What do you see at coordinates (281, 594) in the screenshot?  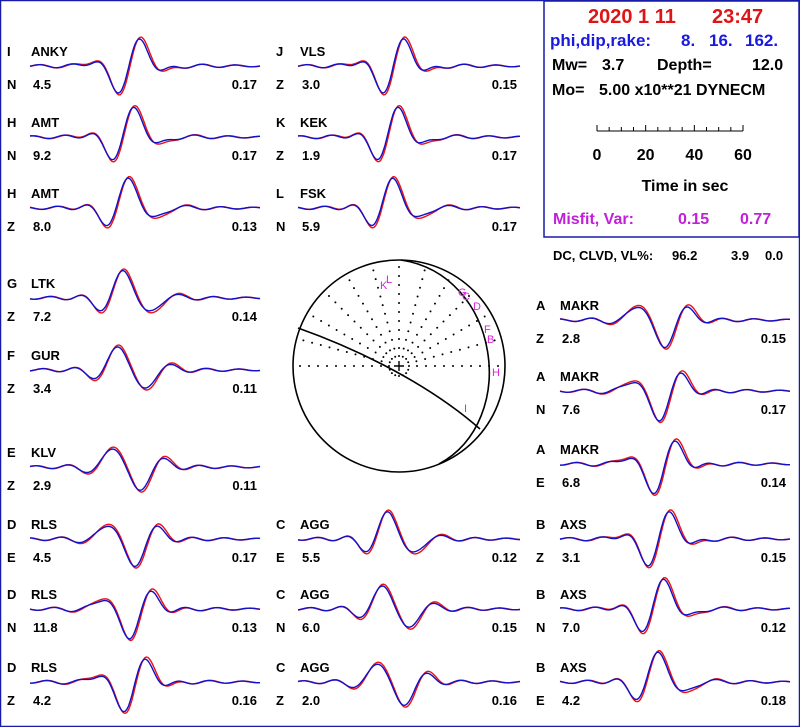 I see `station-code: C` at bounding box center [281, 594].